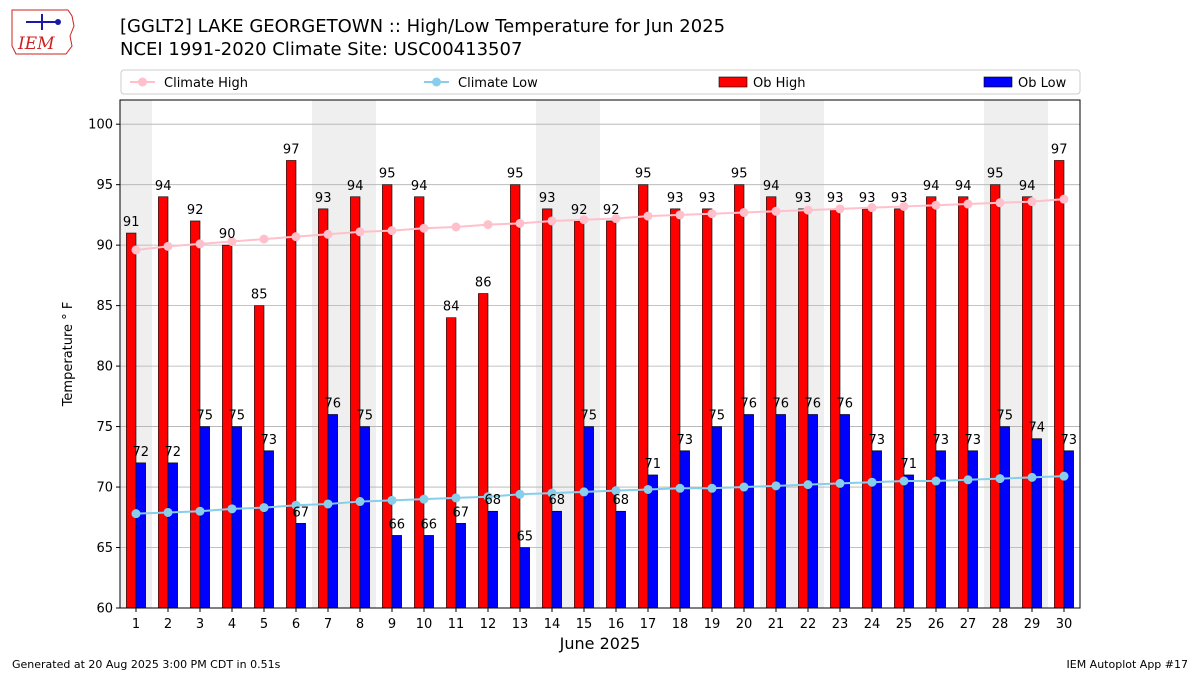 The height and width of the screenshot is (675, 1200). Describe the element at coordinates (840, 624) in the screenshot. I see `x-tick-label: 23` at that location.